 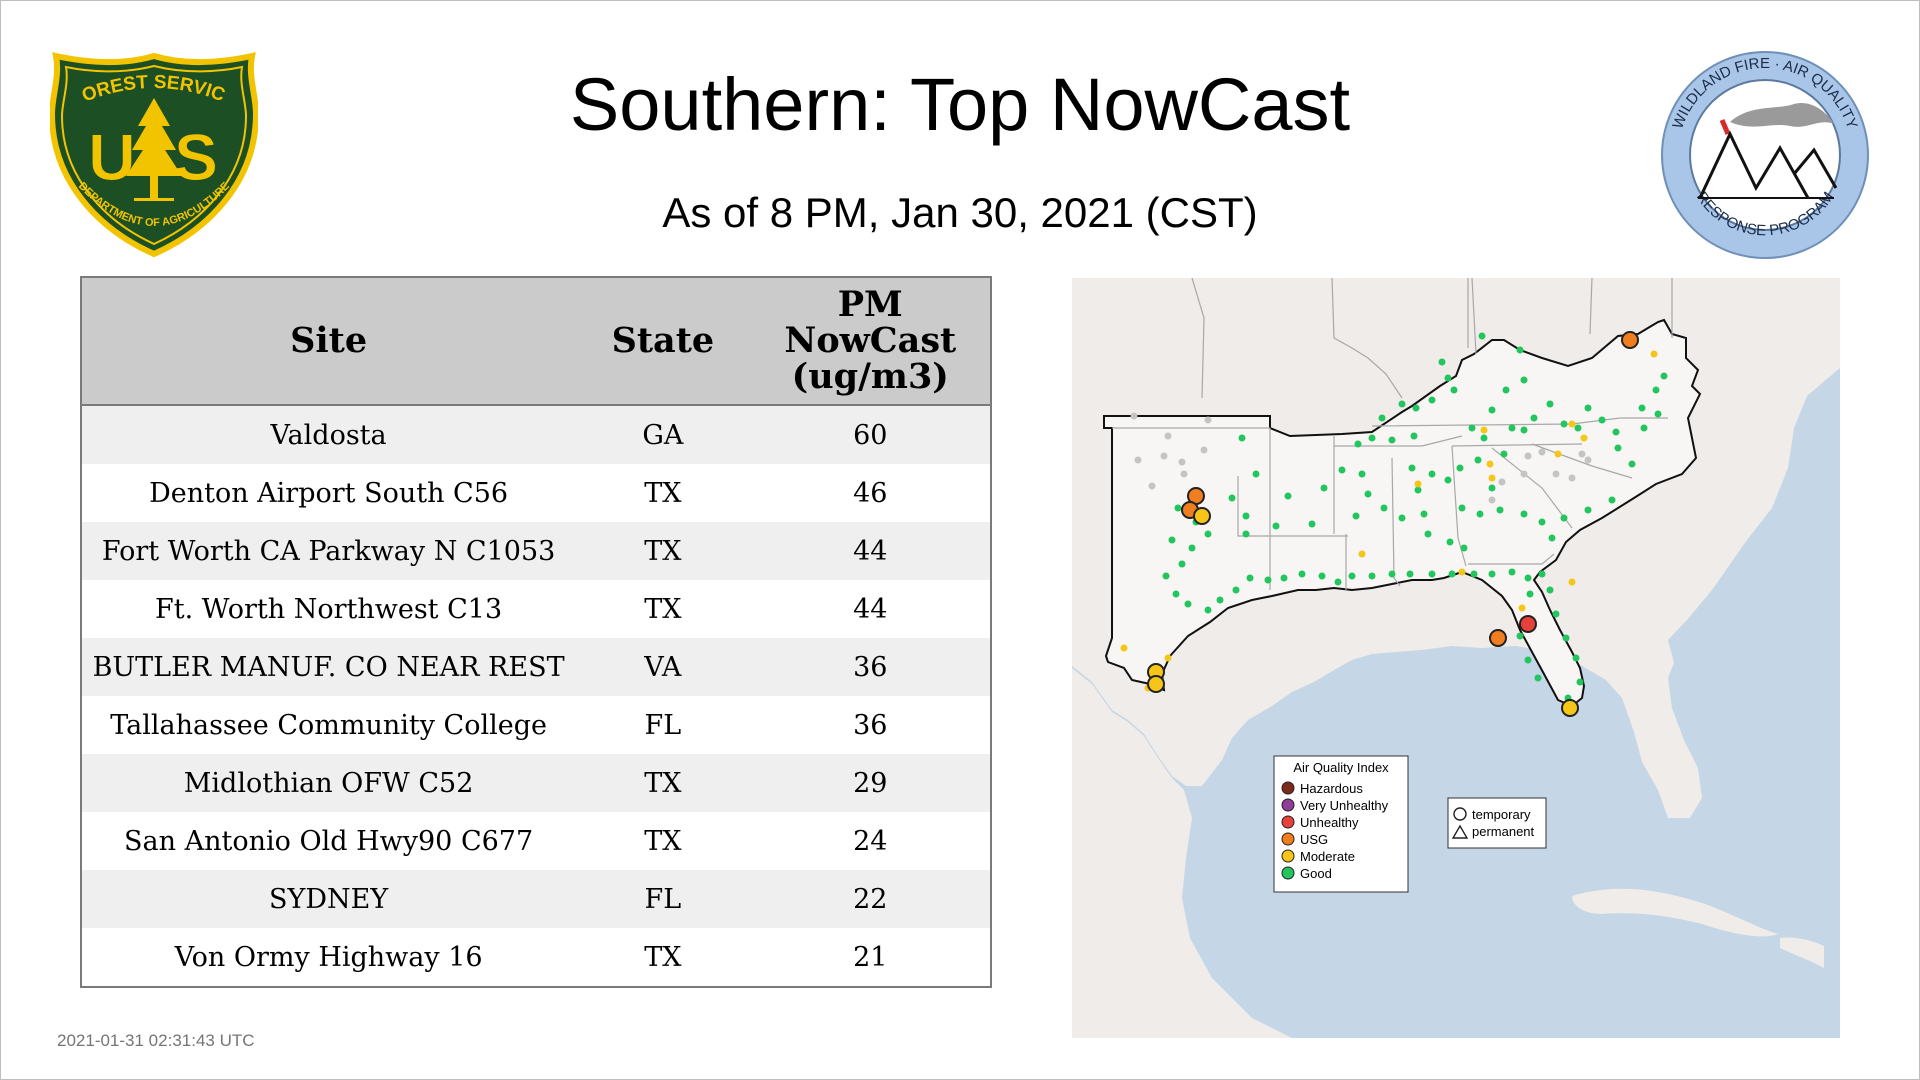 I want to click on map-state-borders, so click(x=1392, y=433).